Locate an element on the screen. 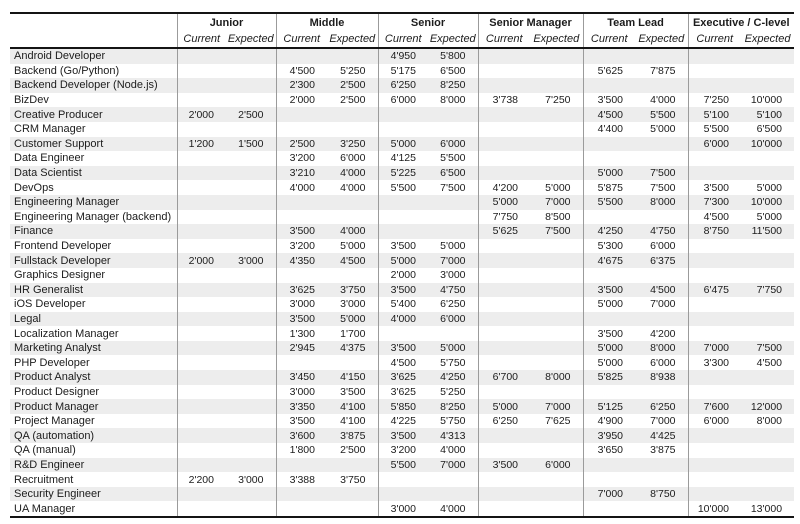  salary-cell: 1'700 is located at coordinates (353, 333).